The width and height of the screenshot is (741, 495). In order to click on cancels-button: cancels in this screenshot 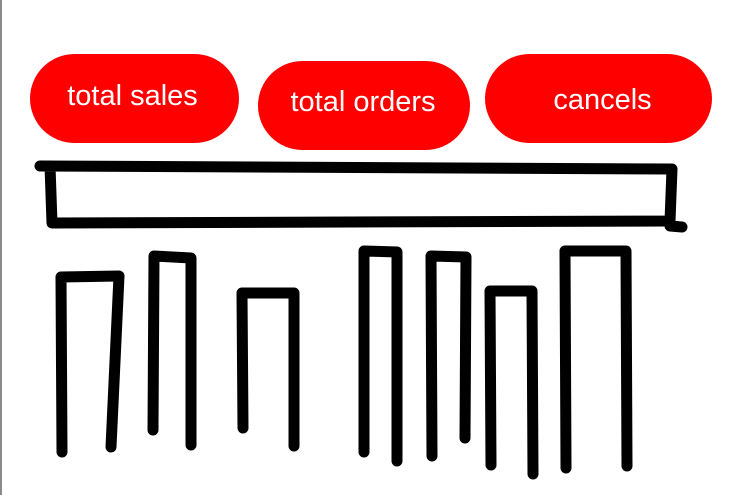, I will do `click(598, 98)`.